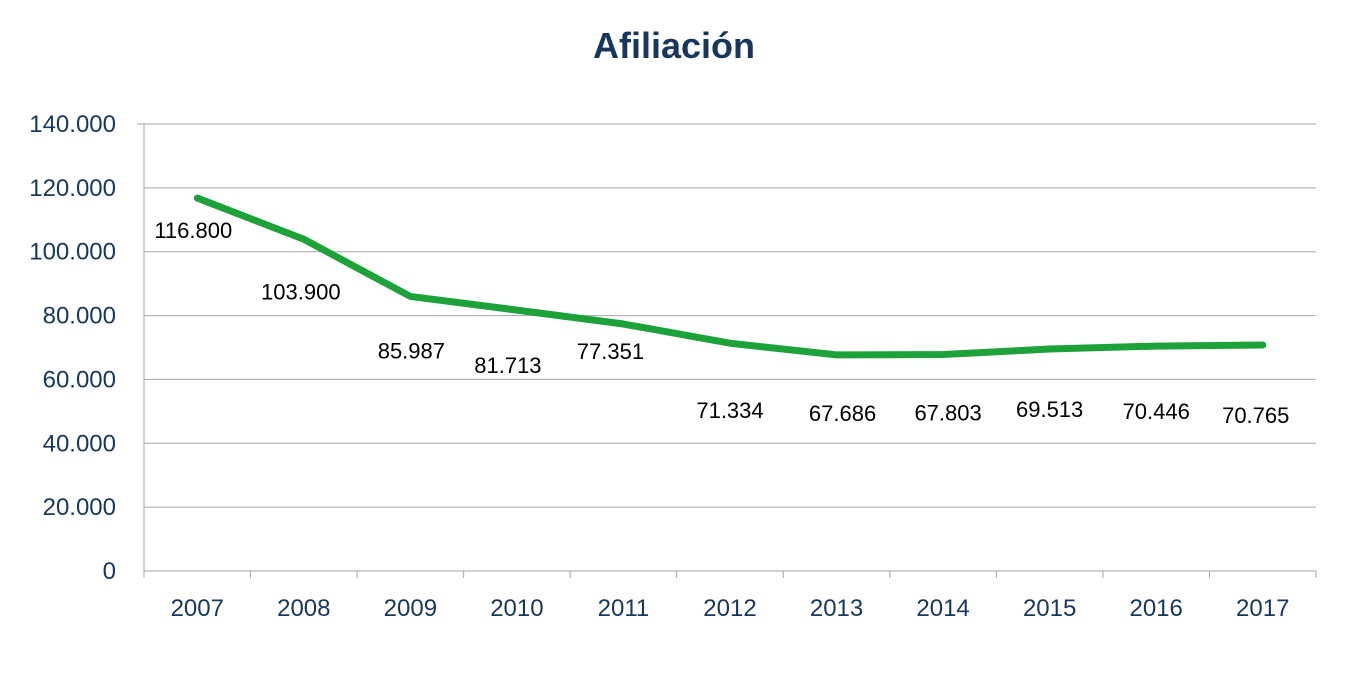  I want to click on data-label: 103.900, so click(301, 291).